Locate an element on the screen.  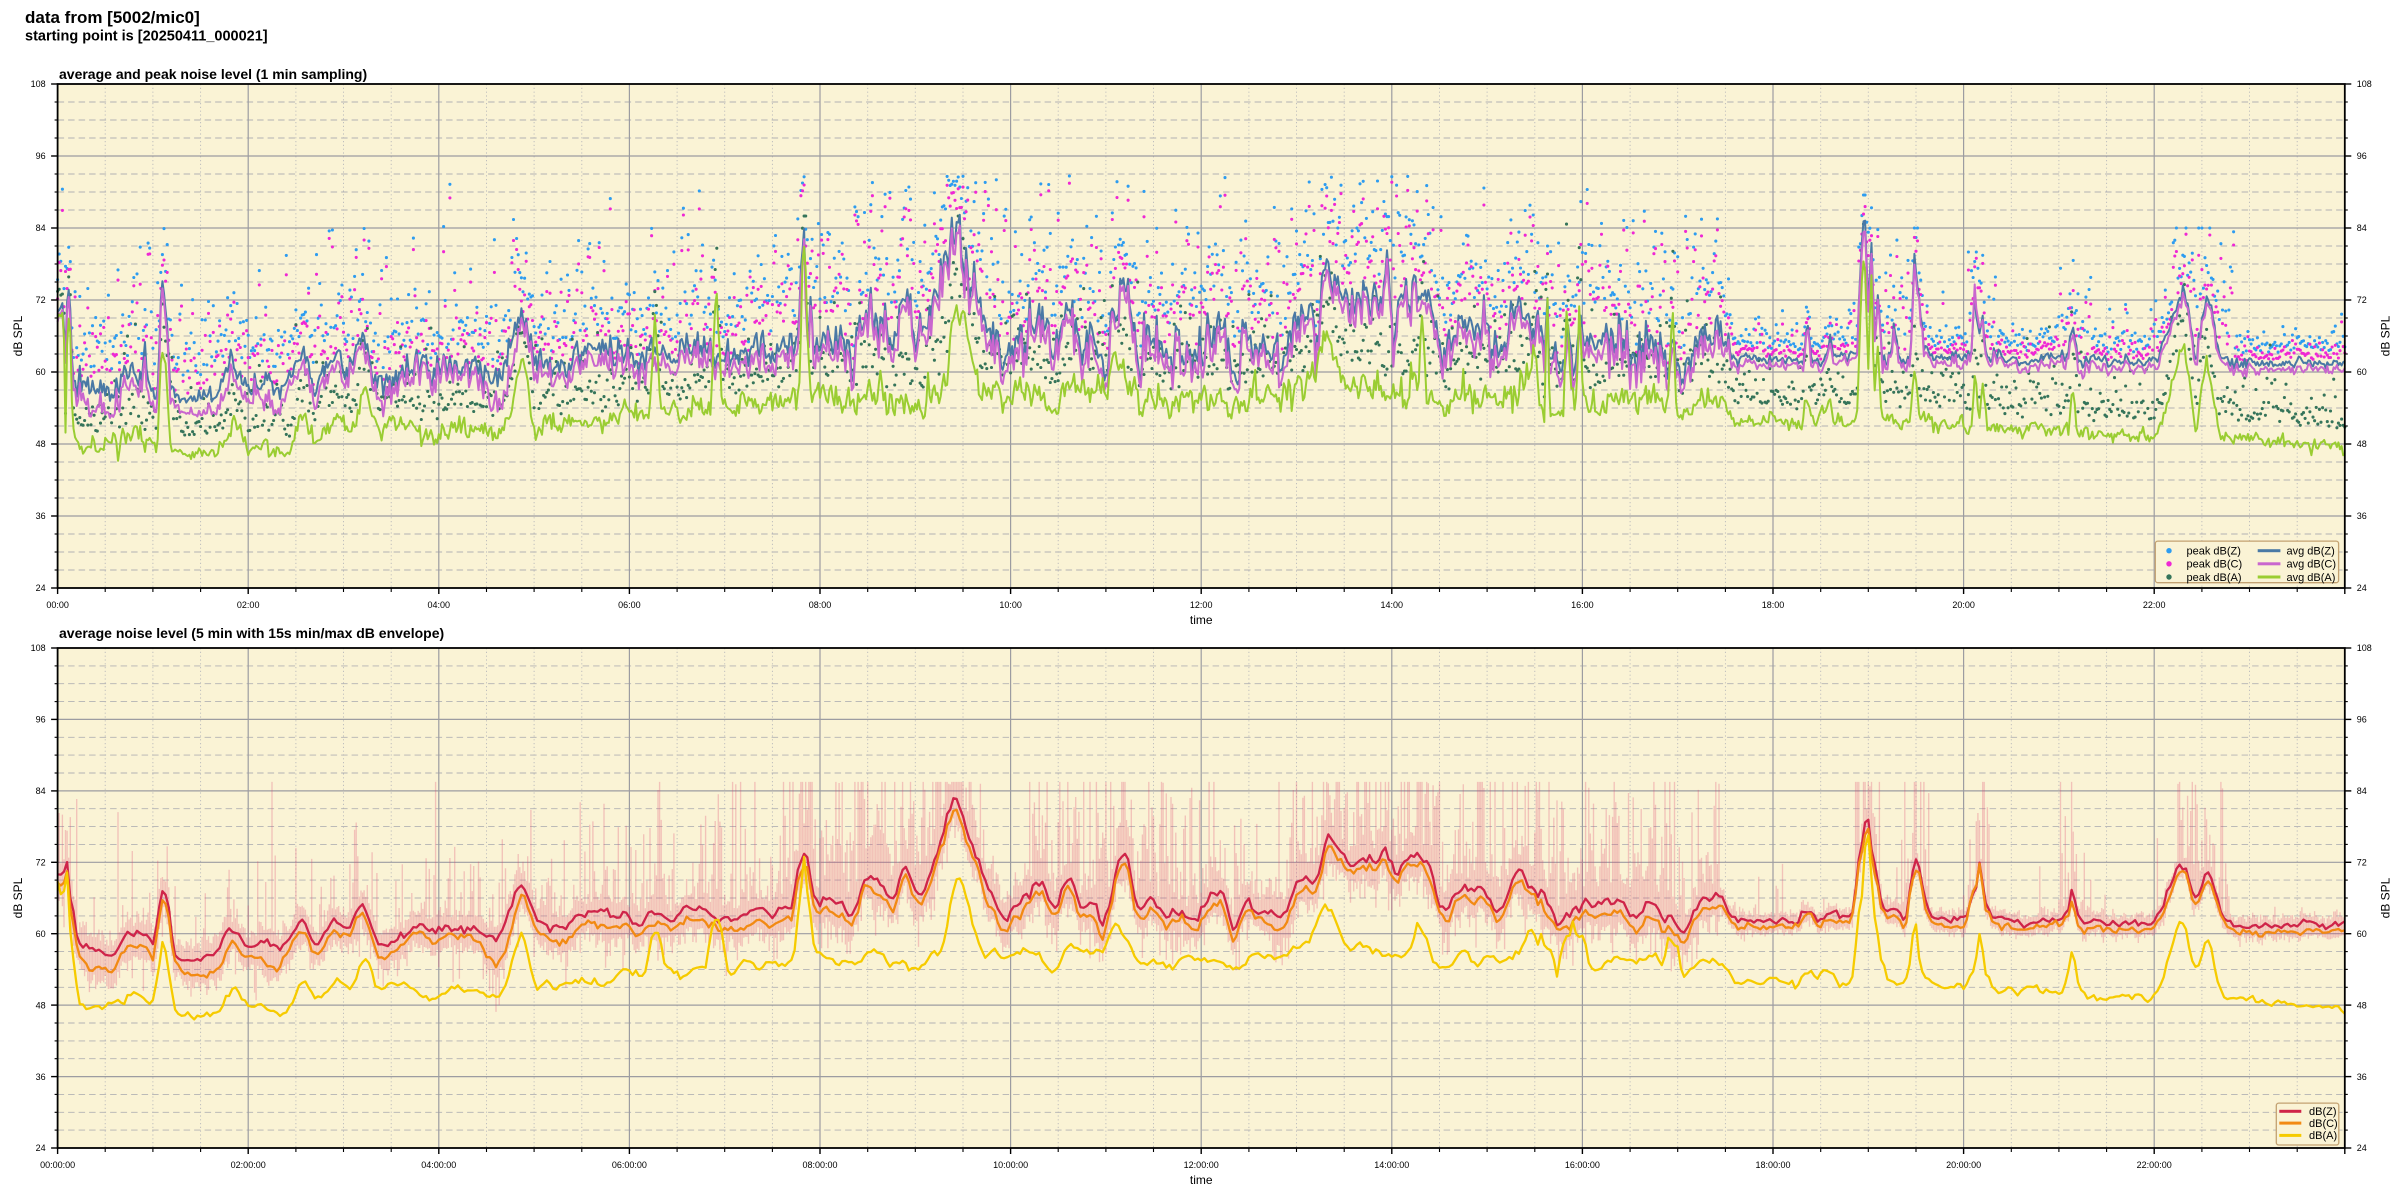
svg-text: 12:00 is located at coordinates (1201, 605).